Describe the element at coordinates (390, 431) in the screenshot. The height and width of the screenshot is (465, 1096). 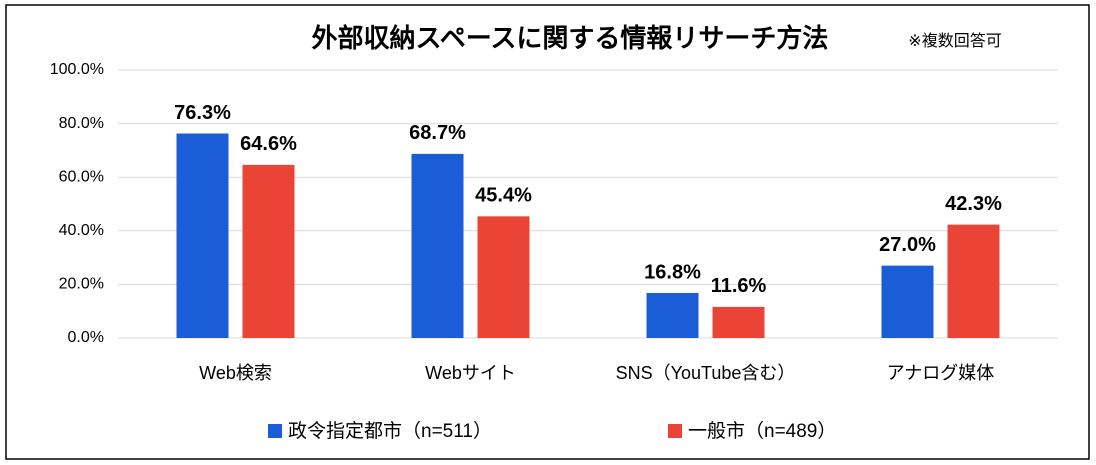
I see `legend-label: 政令指定都市（n=511）` at that location.